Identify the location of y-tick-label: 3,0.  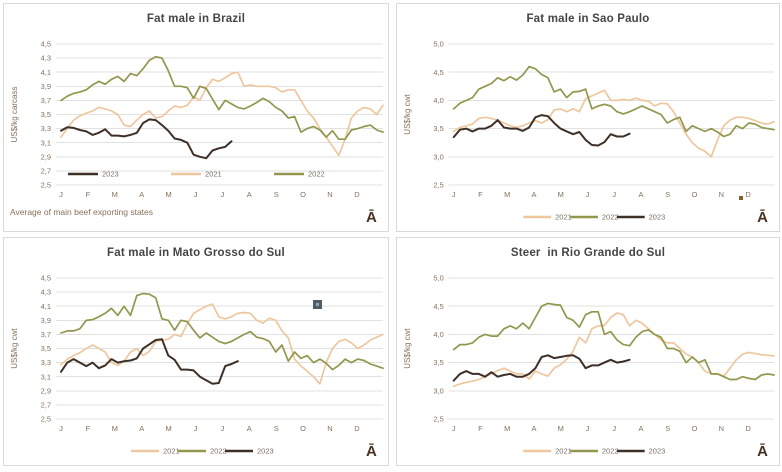
(438, 390).